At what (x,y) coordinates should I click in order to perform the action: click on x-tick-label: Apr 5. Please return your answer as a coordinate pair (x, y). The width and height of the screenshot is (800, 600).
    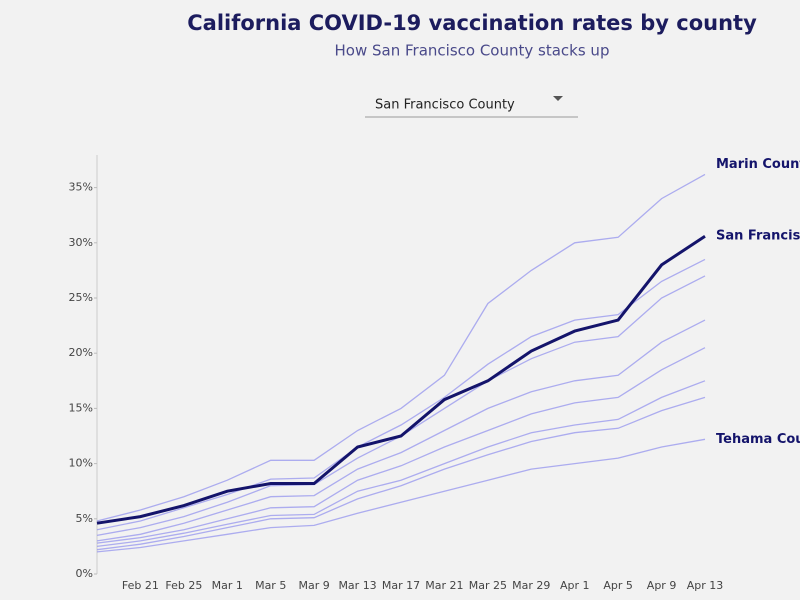
    Looking at the image, I should click on (618, 585).